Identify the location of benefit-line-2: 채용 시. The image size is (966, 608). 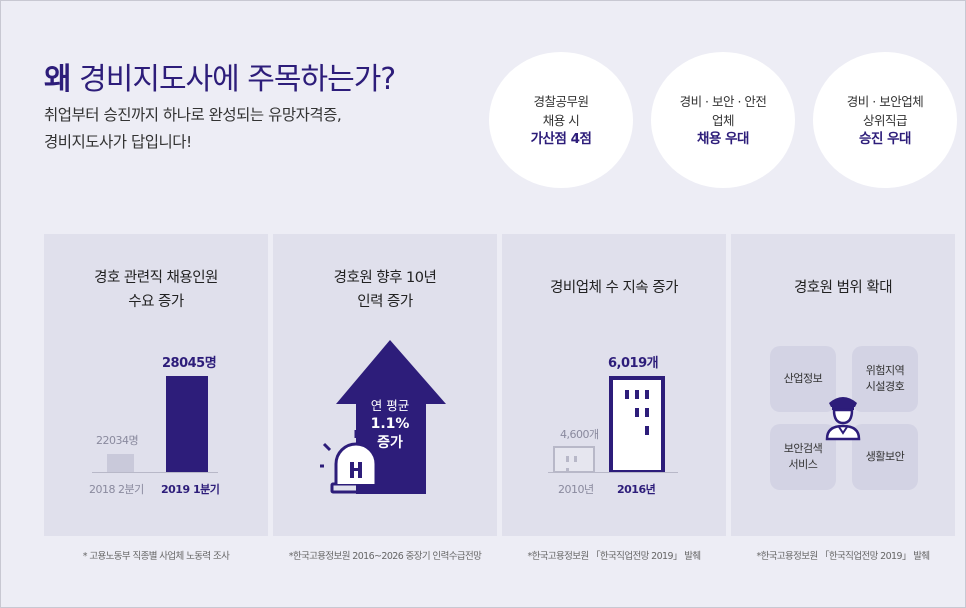
(561, 120).